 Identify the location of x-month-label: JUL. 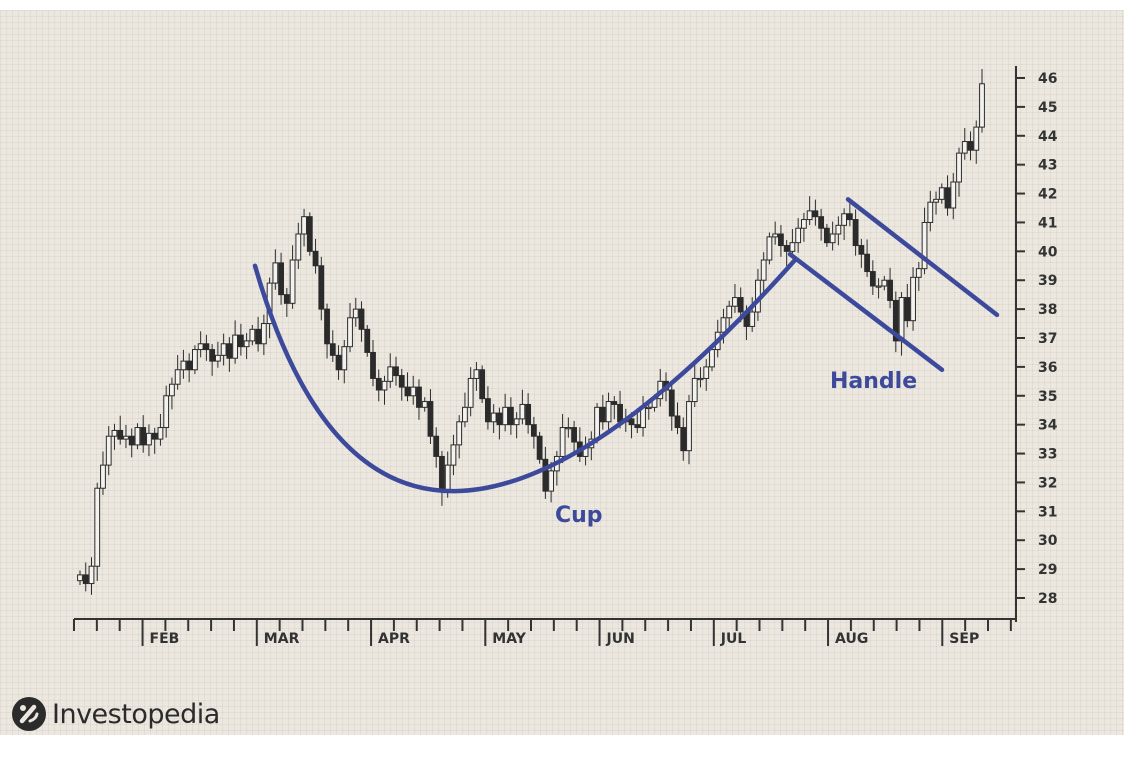
(733, 639).